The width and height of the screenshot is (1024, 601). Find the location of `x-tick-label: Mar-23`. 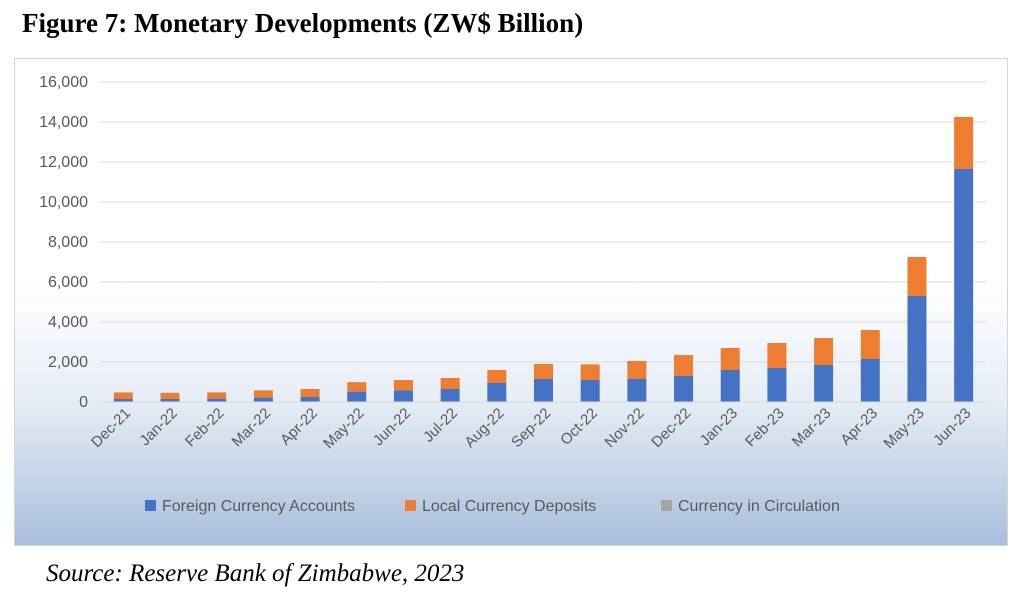

x-tick-label: Mar-23 is located at coordinates (812, 428).